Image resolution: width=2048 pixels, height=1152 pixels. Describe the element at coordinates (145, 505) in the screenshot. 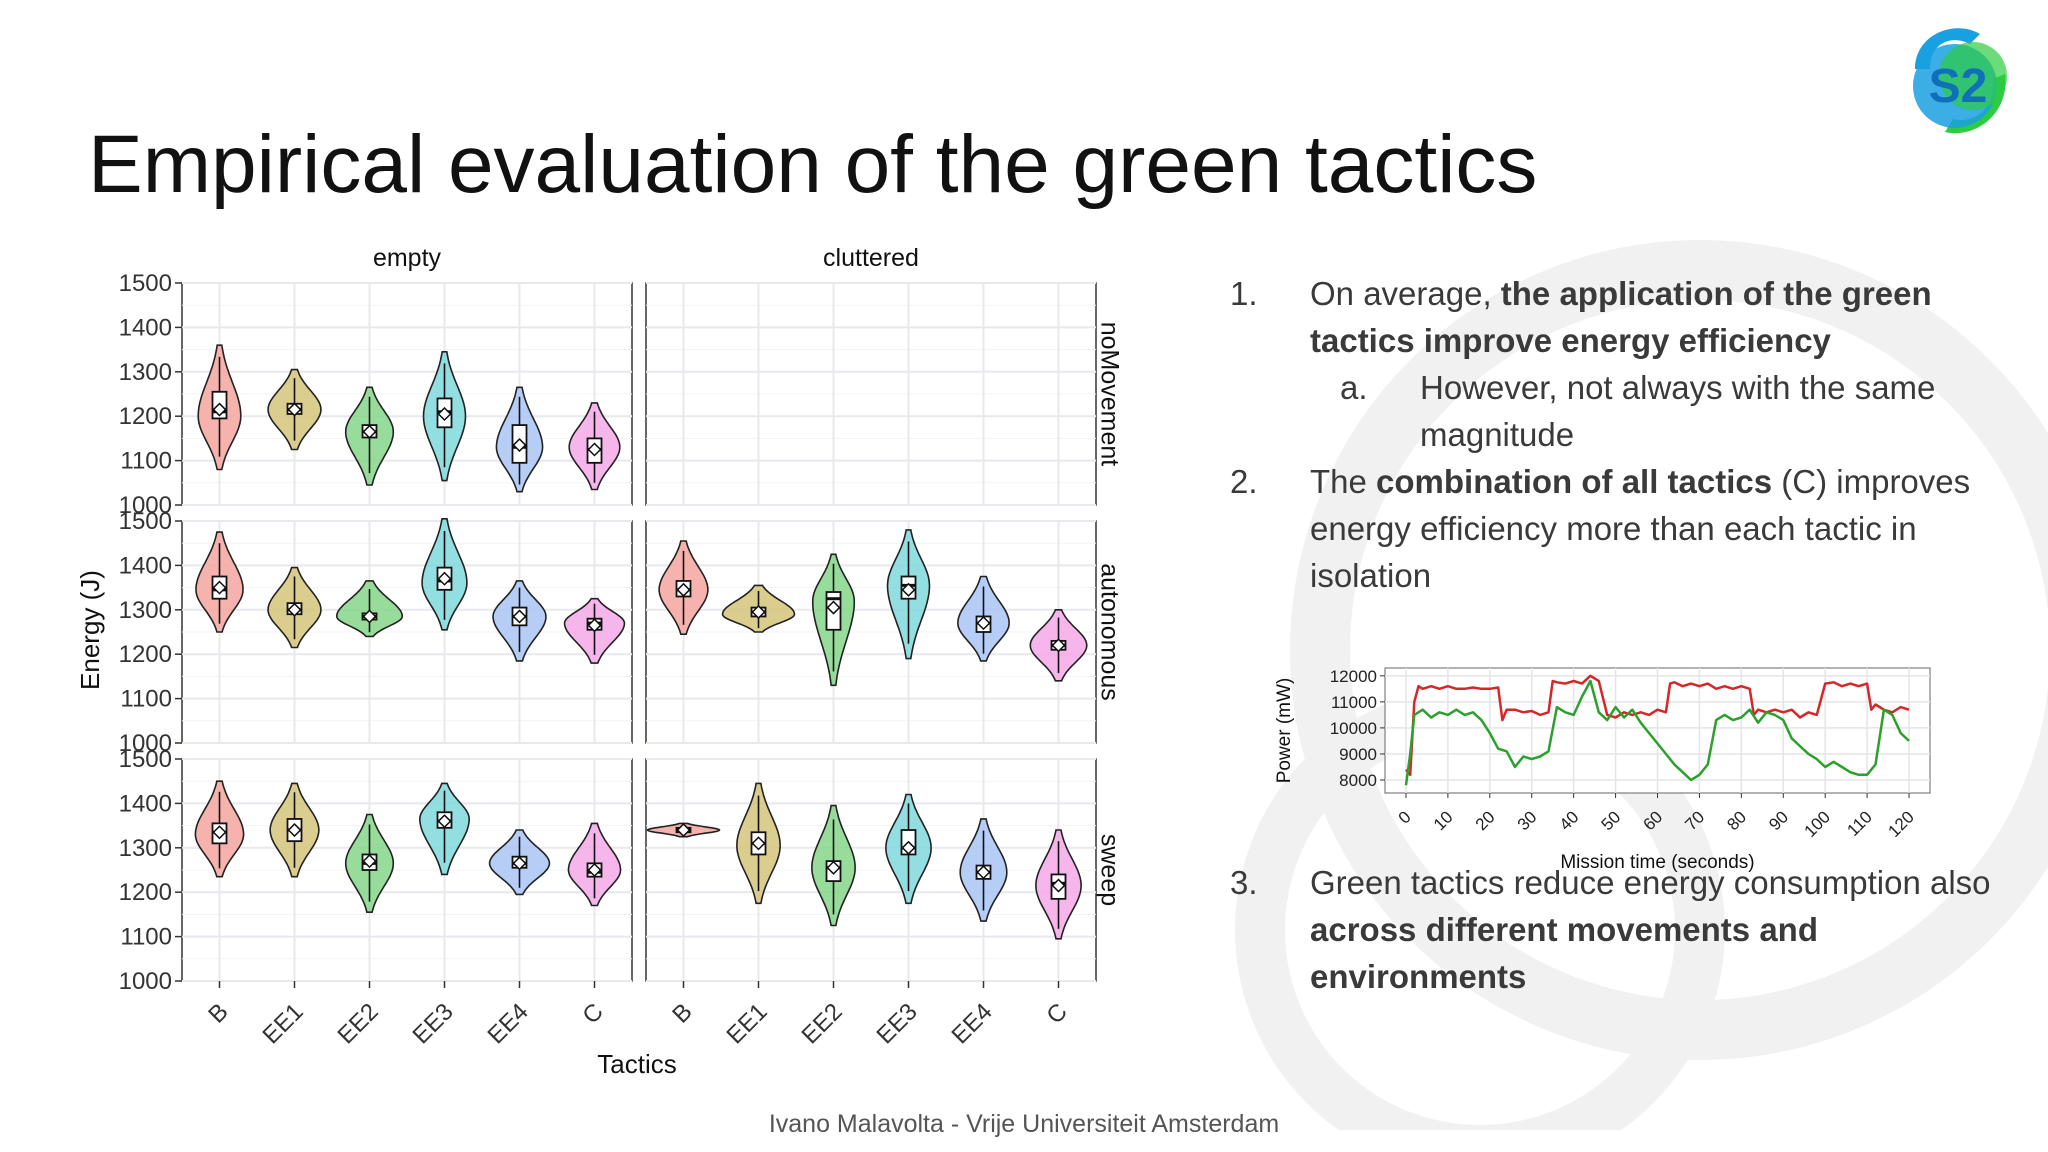

I see `y-tick-label: 1000` at that location.